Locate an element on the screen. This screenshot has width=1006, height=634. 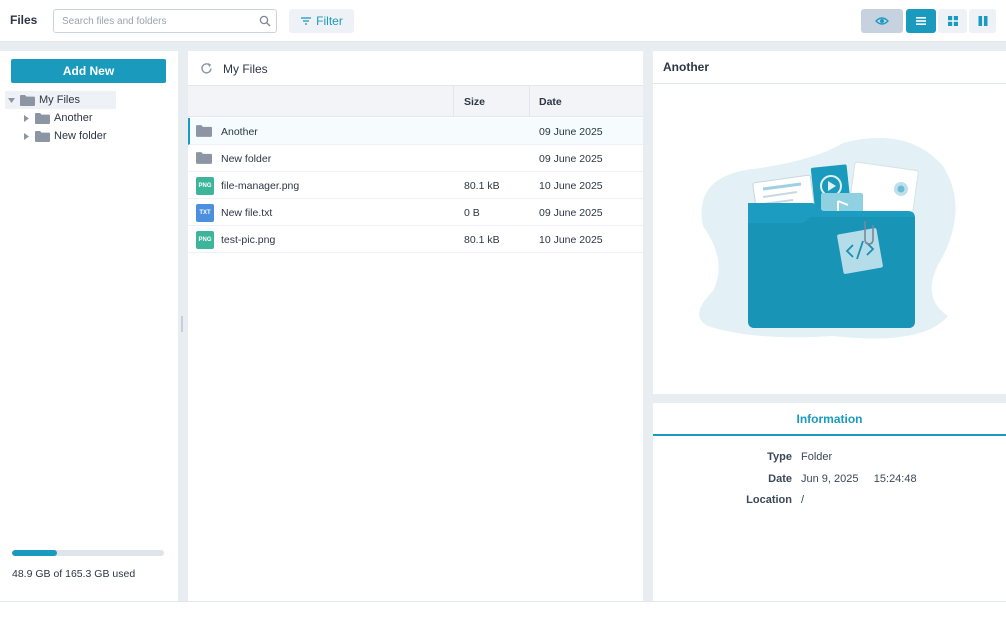
storage-progress-fill is located at coordinates (34, 553).